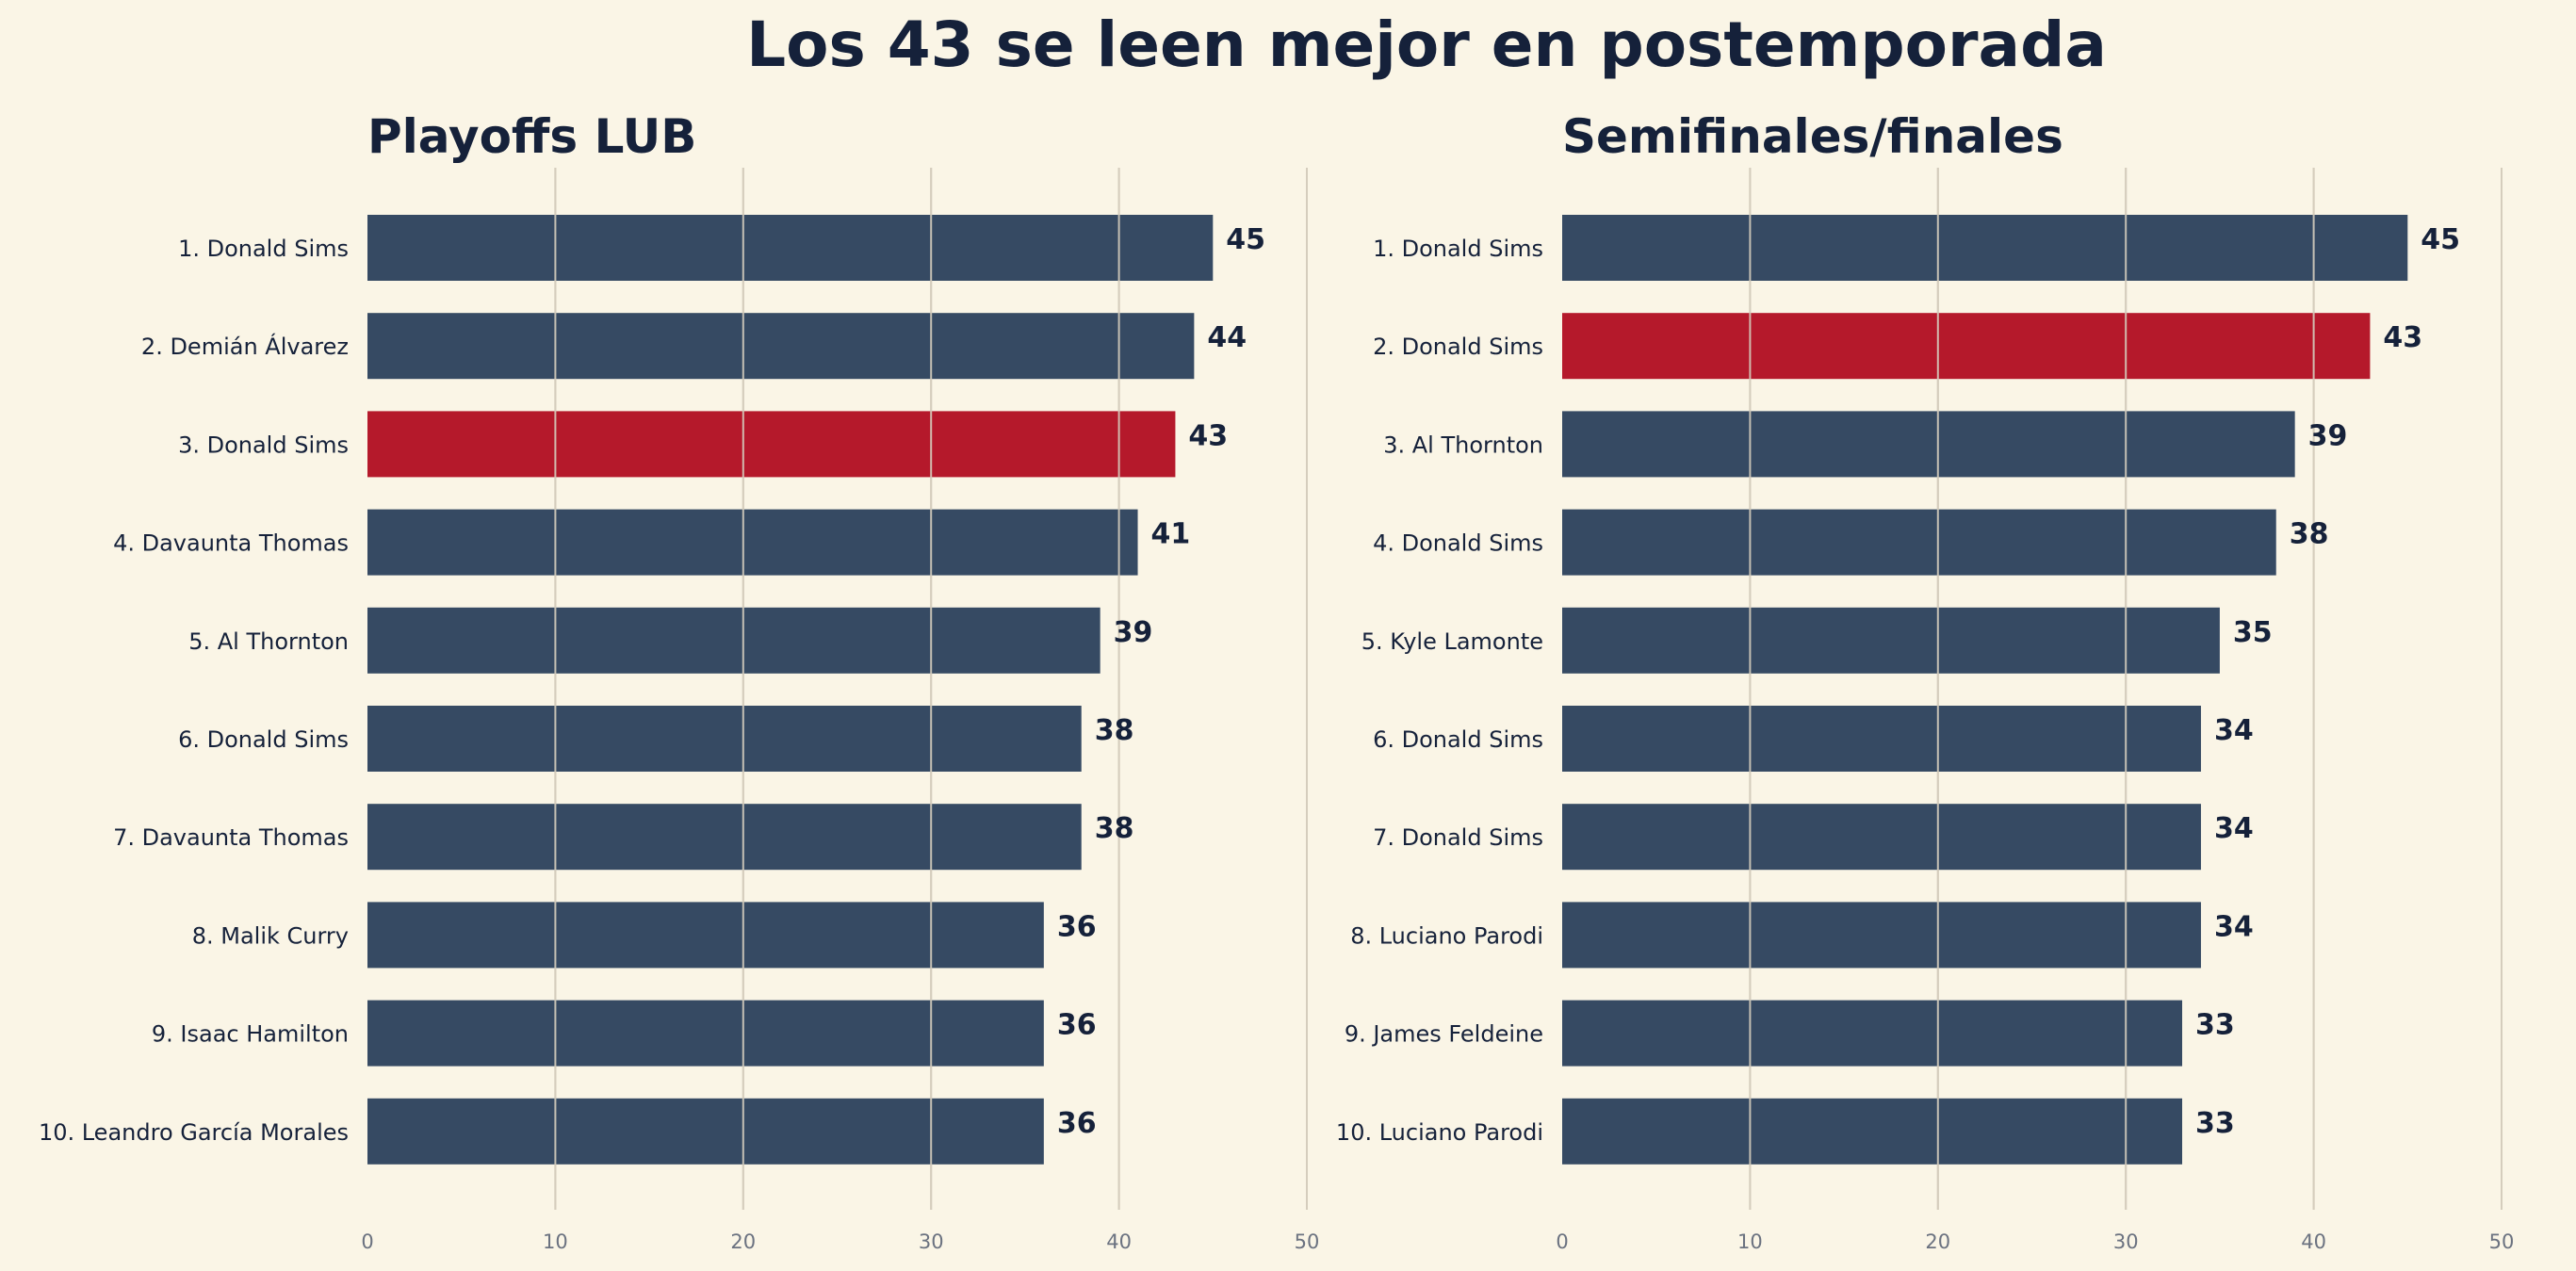  What do you see at coordinates (1463, 445) in the screenshot?
I see `category-label: 3. Al Thornton` at bounding box center [1463, 445].